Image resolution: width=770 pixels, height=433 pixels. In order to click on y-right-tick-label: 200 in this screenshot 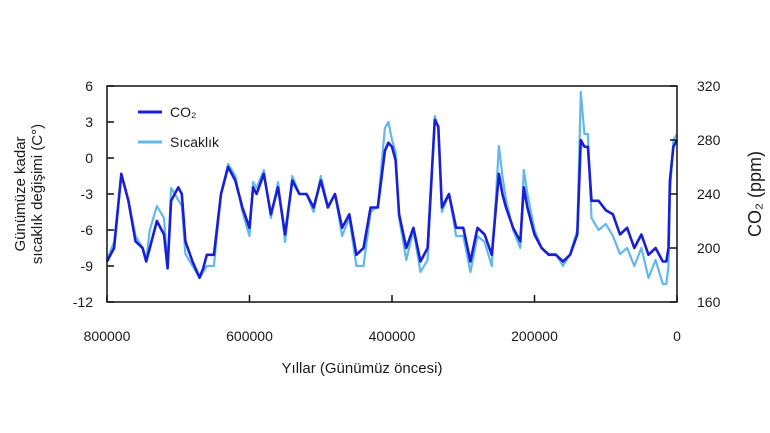, I will do `click(709, 248)`.